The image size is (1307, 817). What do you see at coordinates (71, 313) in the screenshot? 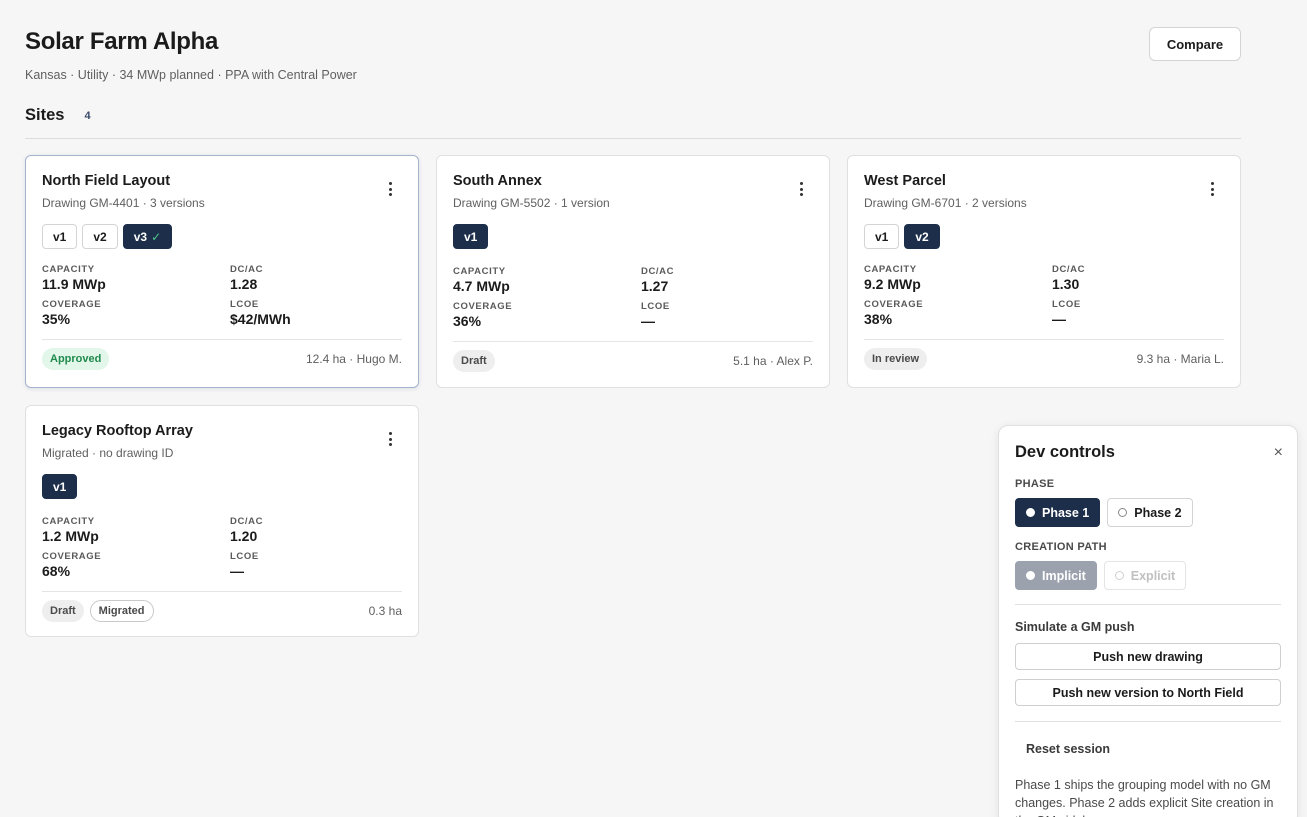
I see `metric-coverage: COVERAGE 35%` at bounding box center [71, 313].